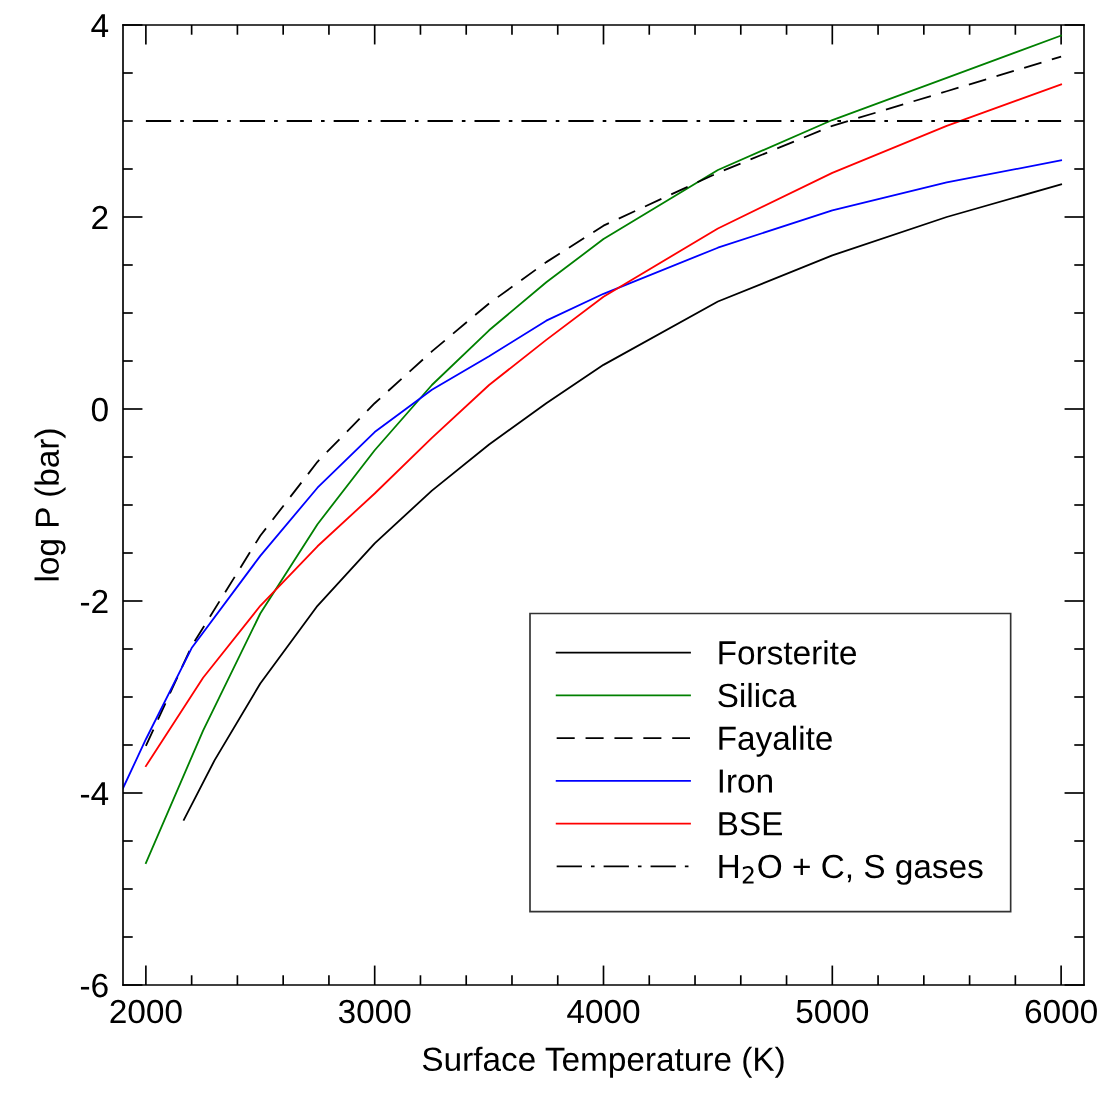 This screenshot has width=1107, height=1114. I want to click on x-tick-label: 4000, so click(603, 1011).